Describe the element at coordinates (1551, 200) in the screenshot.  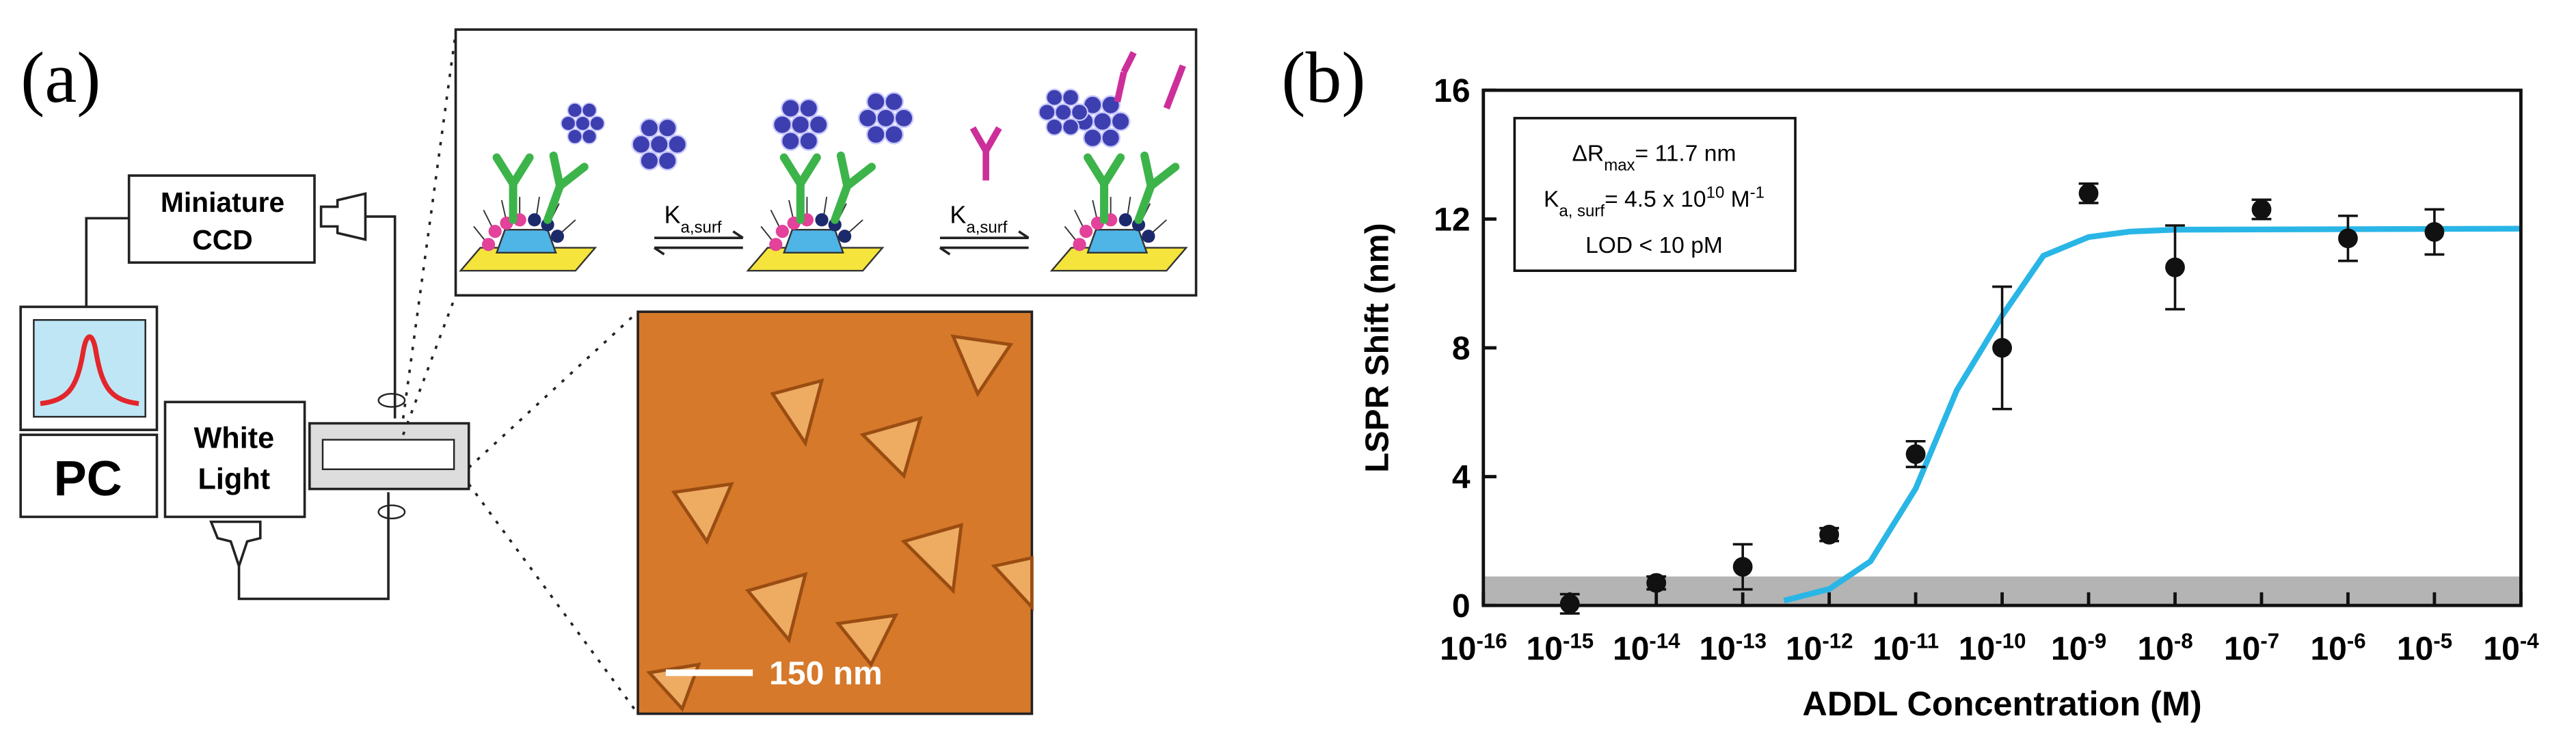
I see `annotation-part: K` at that location.